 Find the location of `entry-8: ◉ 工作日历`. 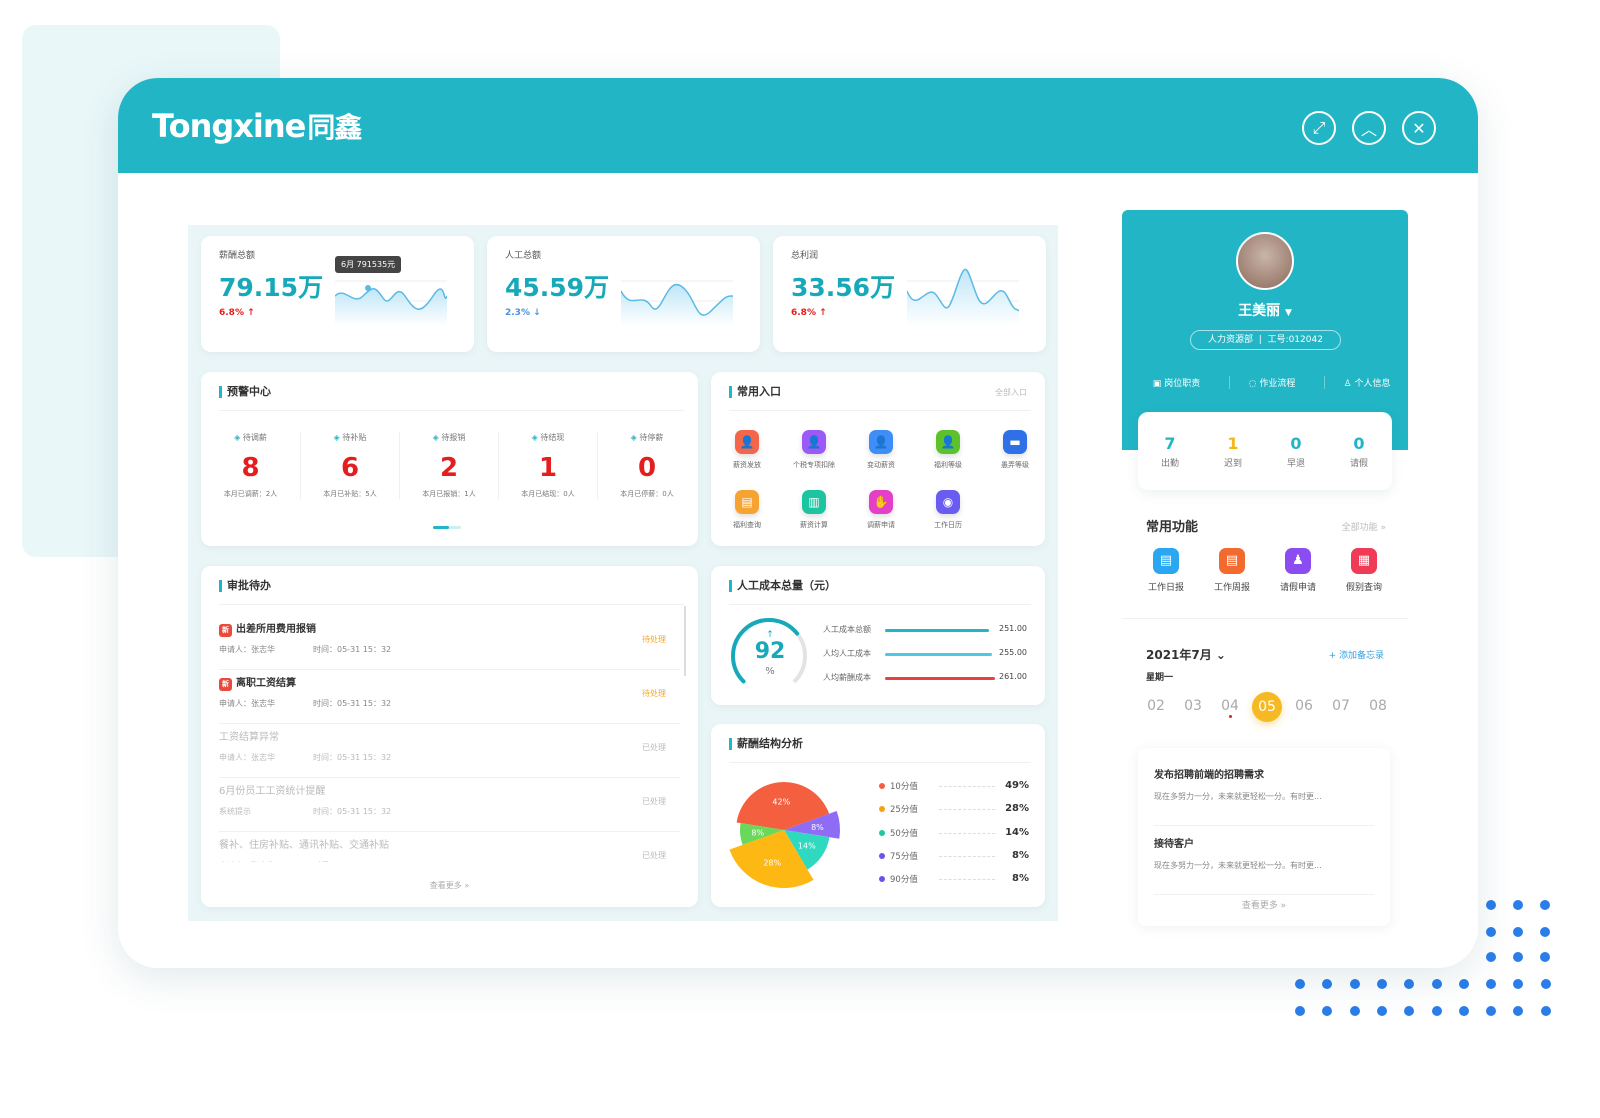

entry-8: ◉ 工作日历 is located at coordinates (948, 510).